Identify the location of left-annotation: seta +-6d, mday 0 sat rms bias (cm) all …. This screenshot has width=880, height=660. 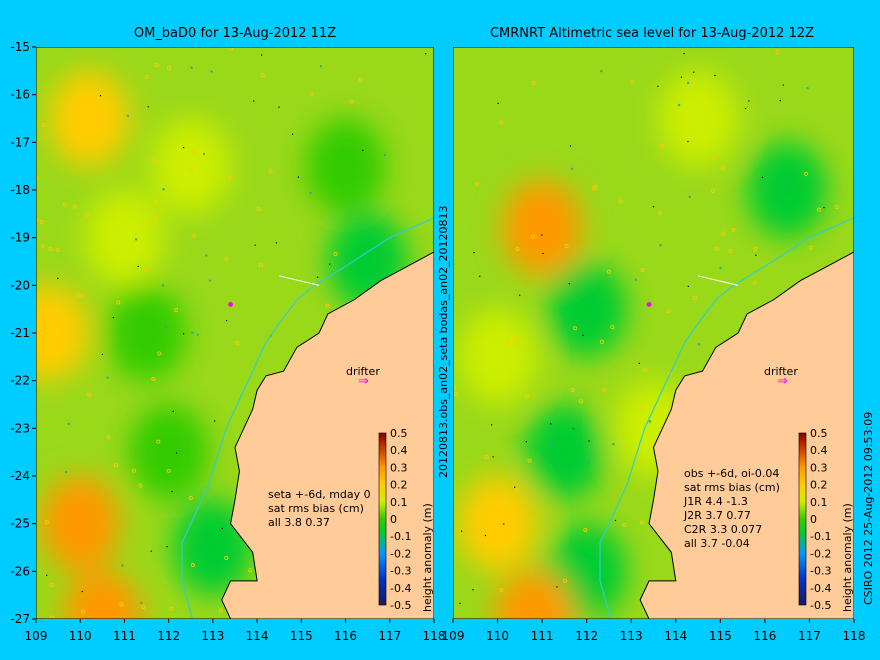
(319, 508).